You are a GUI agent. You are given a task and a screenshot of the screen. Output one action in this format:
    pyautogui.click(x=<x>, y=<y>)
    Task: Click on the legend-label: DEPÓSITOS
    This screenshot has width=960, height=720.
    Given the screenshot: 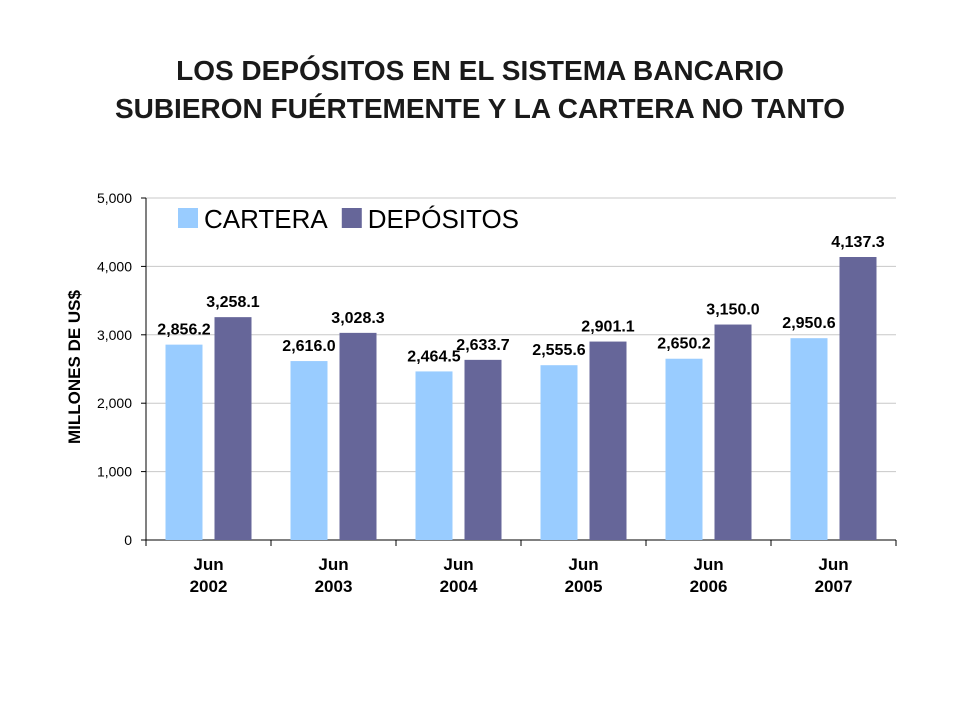 What is the action you would take?
    pyautogui.click(x=443, y=219)
    